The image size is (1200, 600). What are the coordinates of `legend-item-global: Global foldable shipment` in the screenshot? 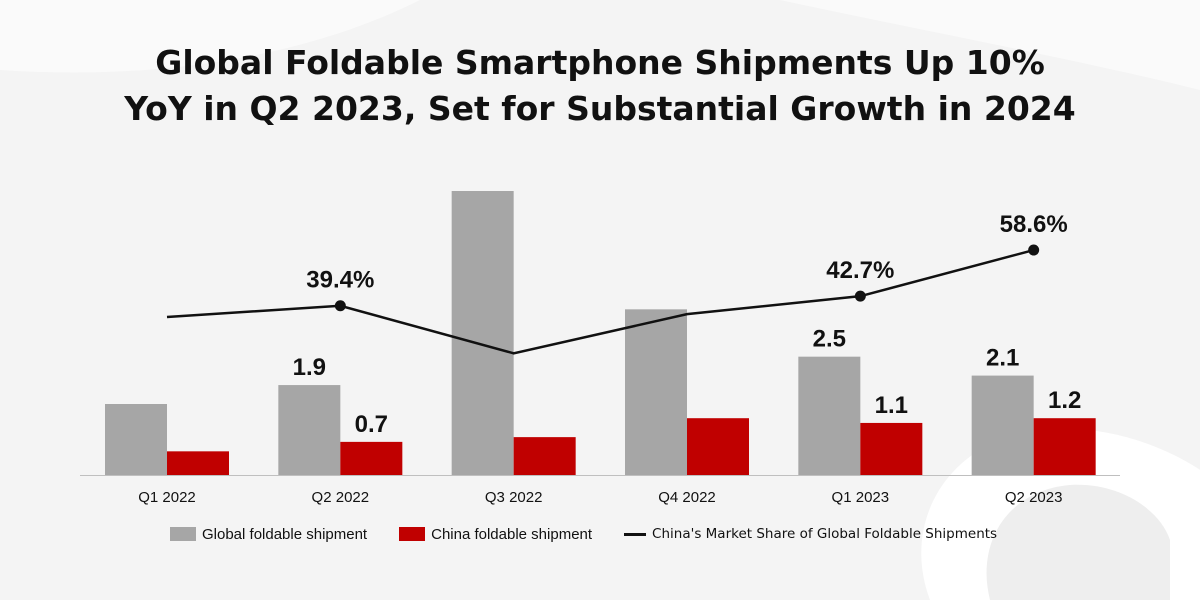 It's located at (268, 534).